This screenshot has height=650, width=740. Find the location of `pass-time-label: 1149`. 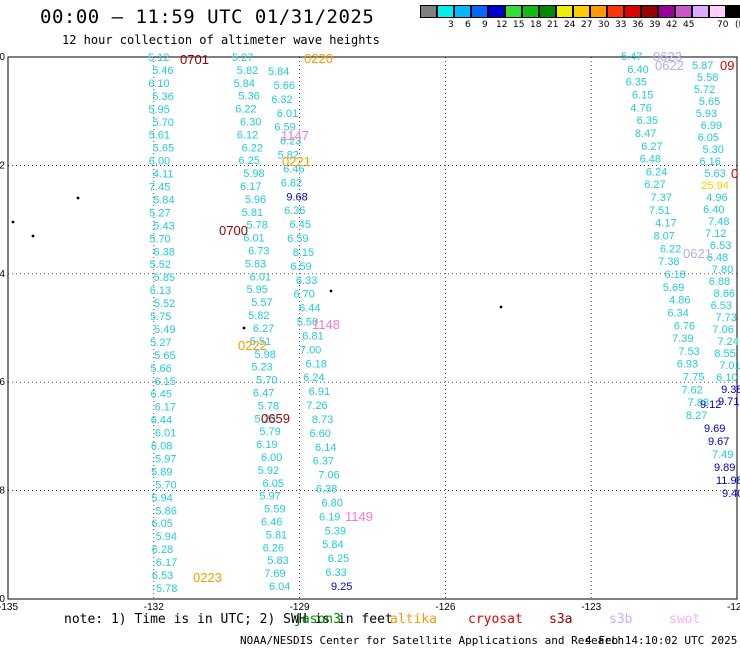

pass-time-label: 1149 is located at coordinates (359, 516).